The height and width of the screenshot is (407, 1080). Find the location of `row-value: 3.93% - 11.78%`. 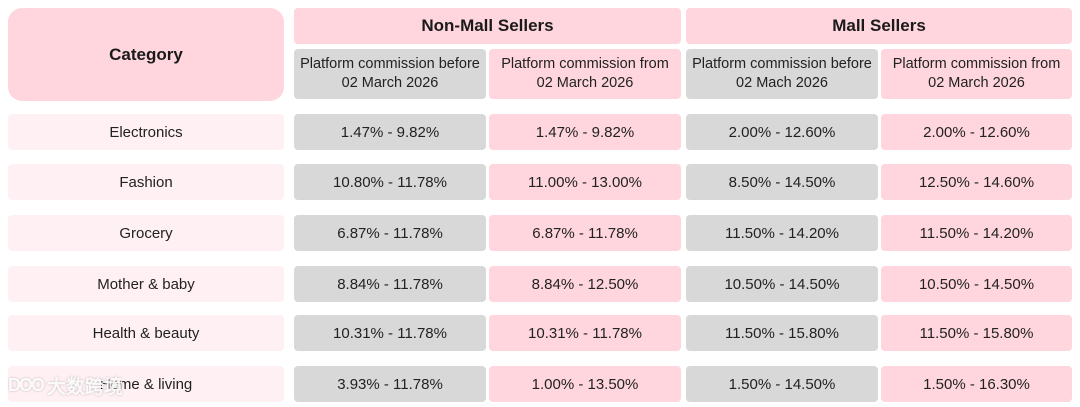

row-value: 3.93% - 11.78% is located at coordinates (390, 384).